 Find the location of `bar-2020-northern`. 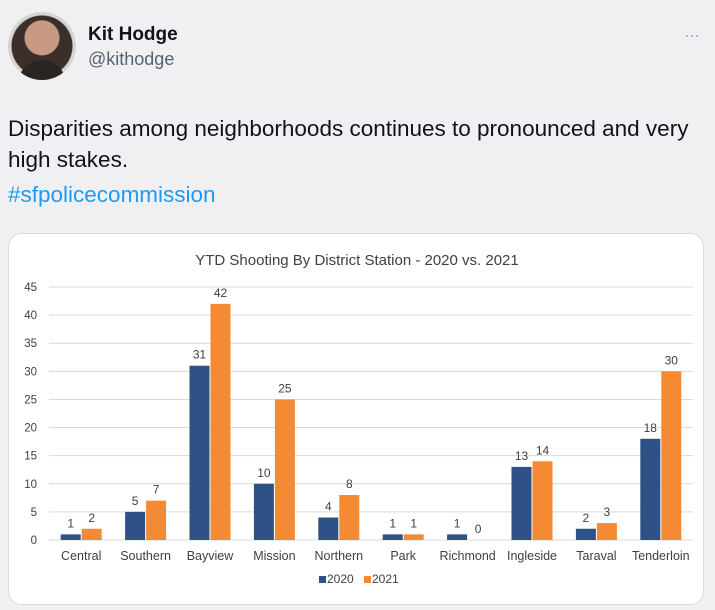

bar-2020-northern is located at coordinates (328, 528).